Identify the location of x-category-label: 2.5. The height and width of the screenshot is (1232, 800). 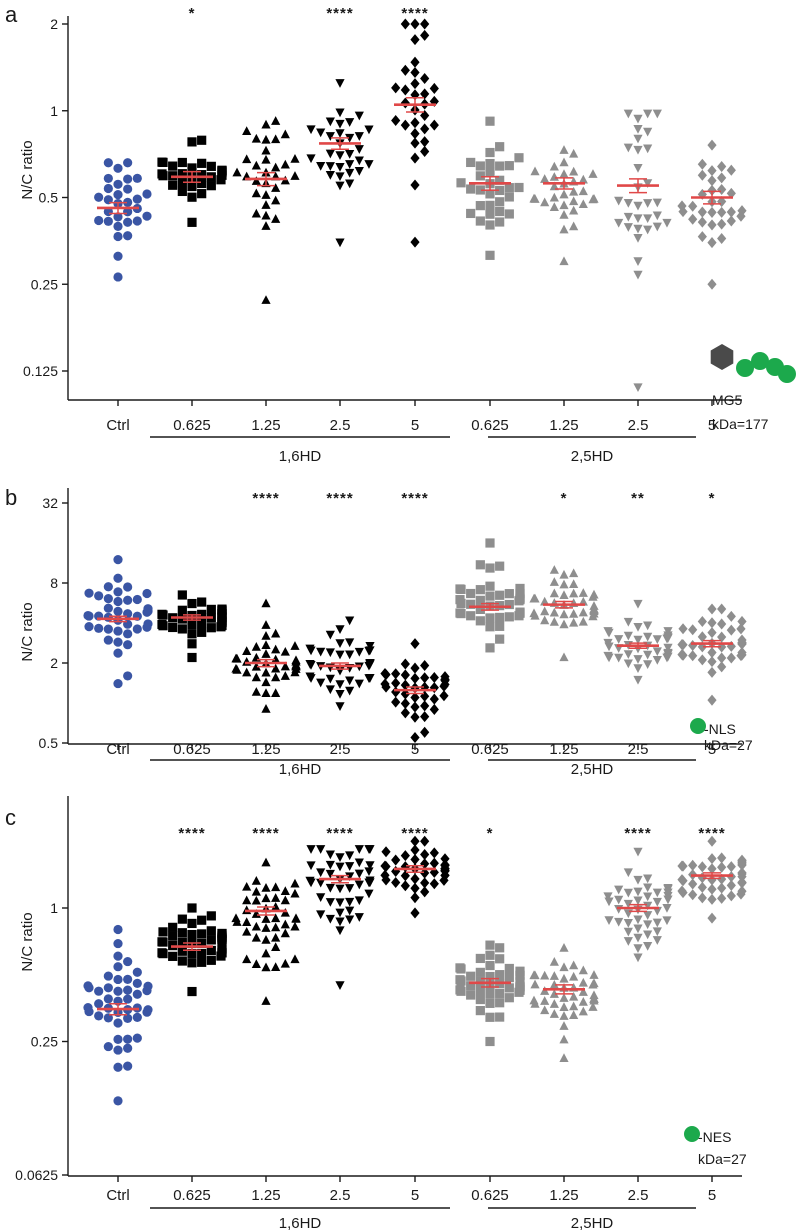
(638, 749).